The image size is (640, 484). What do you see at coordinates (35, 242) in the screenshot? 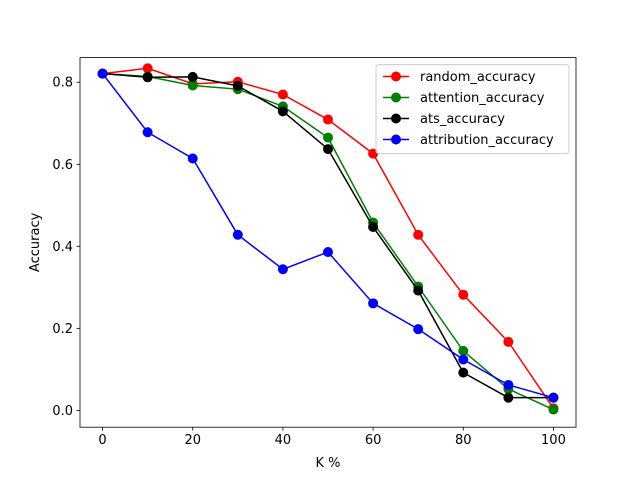
I see `y-axis-label: Accuracy` at bounding box center [35, 242].